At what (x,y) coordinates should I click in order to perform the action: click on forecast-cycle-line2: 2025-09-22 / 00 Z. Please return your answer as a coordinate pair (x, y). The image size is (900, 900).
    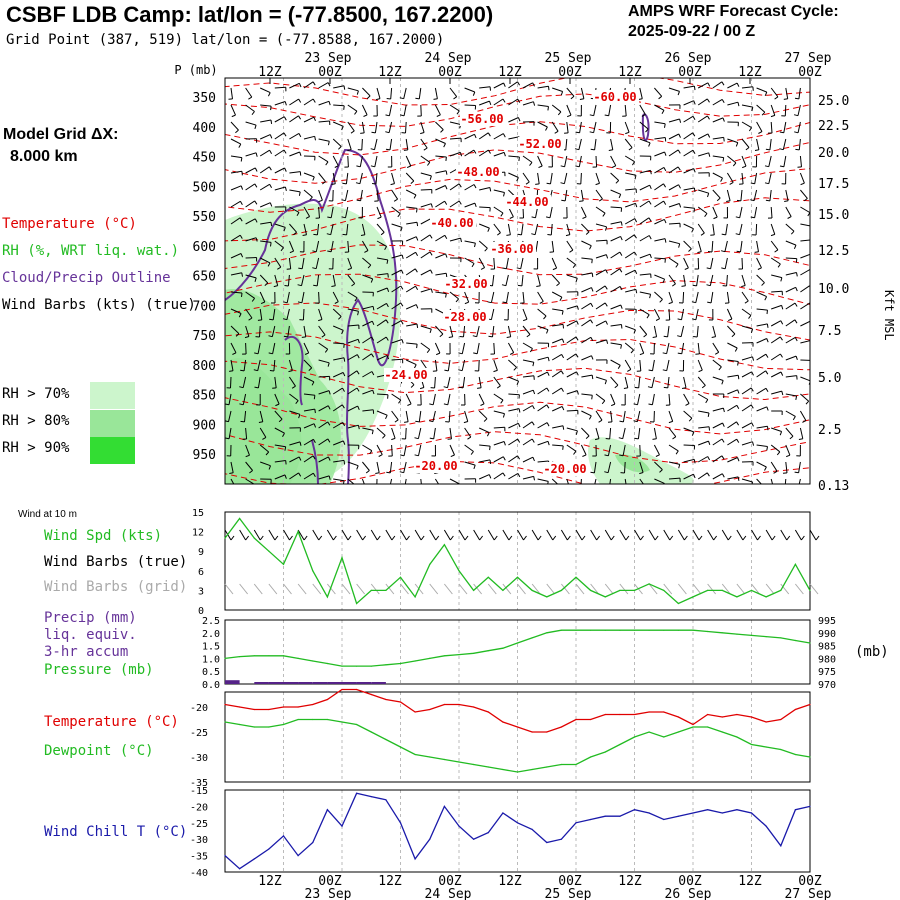
    Looking at the image, I should click on (692, 31).